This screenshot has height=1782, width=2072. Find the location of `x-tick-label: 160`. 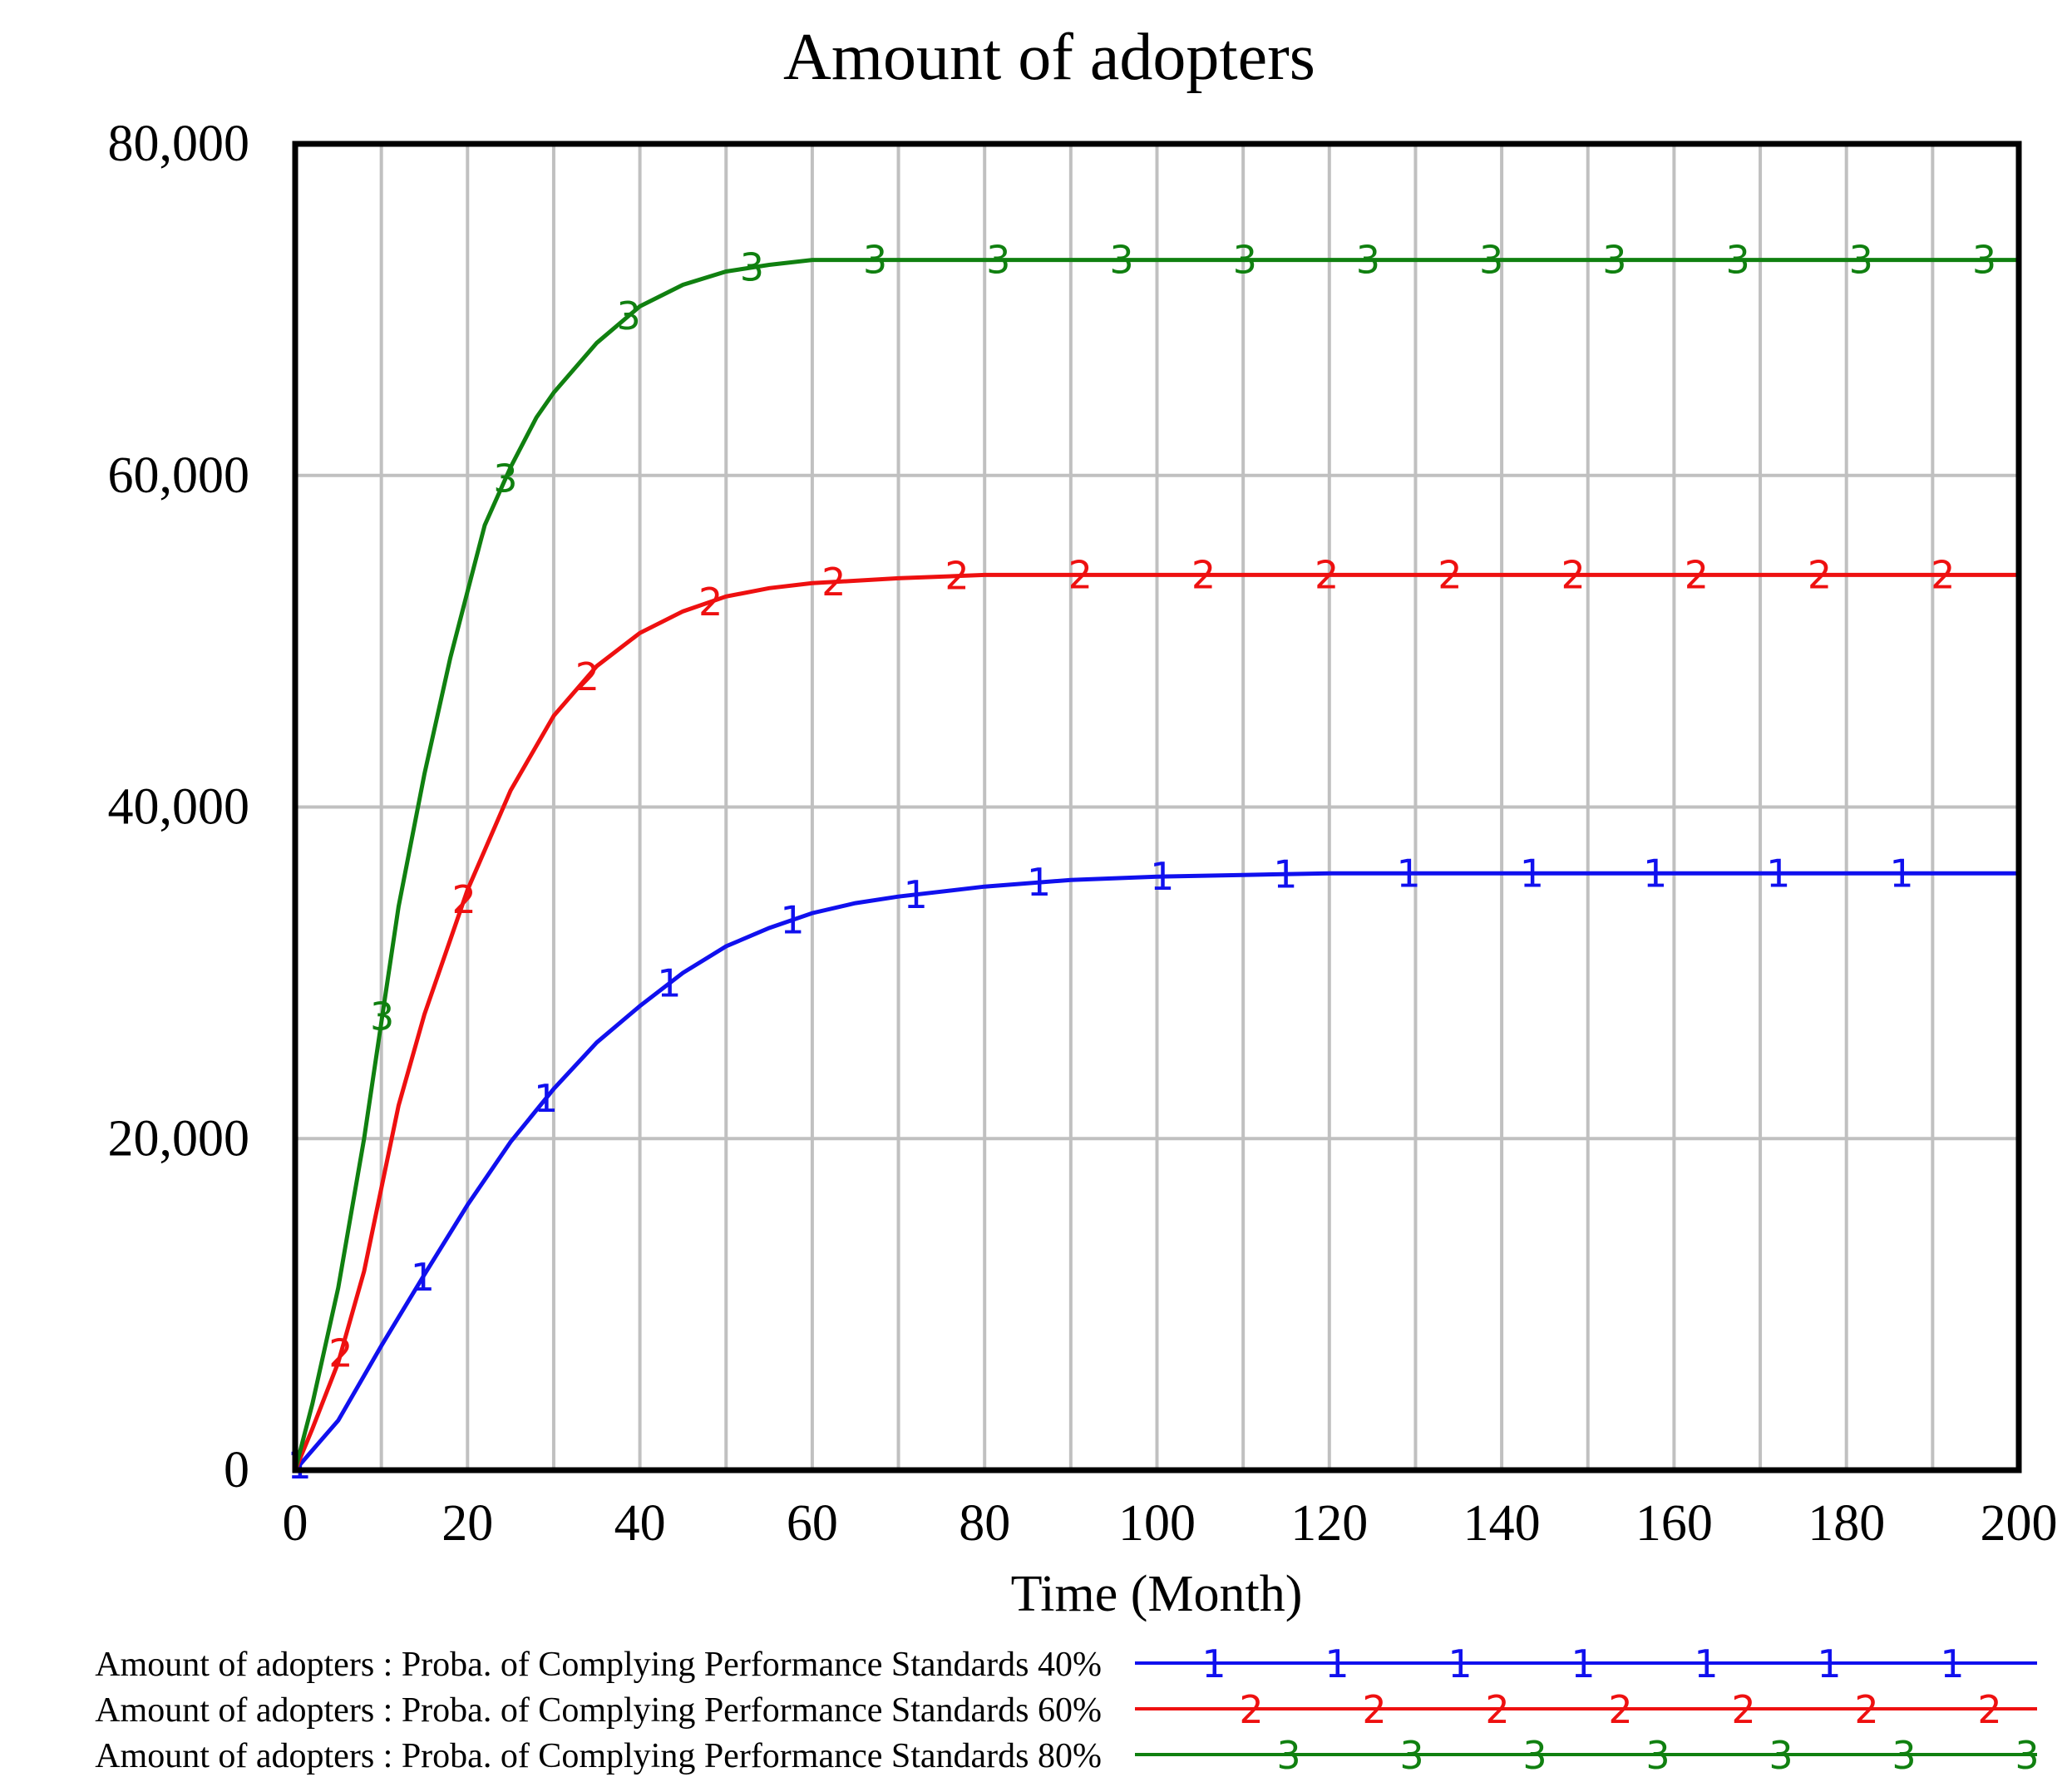

x-tick-label: 160 is located at coordinates (1674, 1523).